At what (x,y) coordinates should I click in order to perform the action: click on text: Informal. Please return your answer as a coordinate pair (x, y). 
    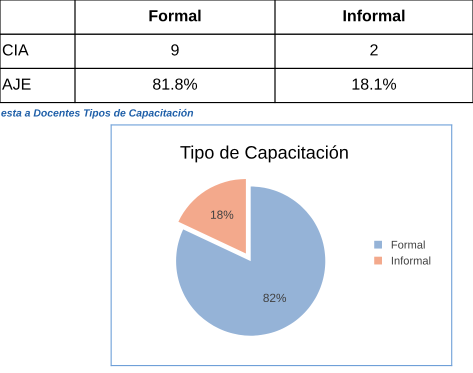
    Looking at the image, I should click on (374, 16).